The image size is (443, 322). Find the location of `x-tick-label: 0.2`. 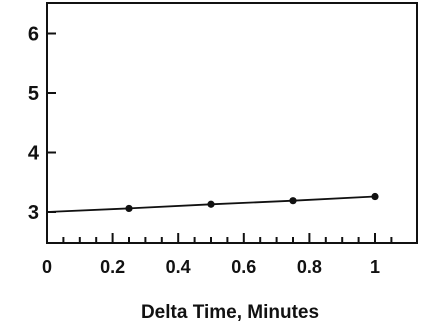

x-tick-label: 0.2 is located at coordinates (112, 267).